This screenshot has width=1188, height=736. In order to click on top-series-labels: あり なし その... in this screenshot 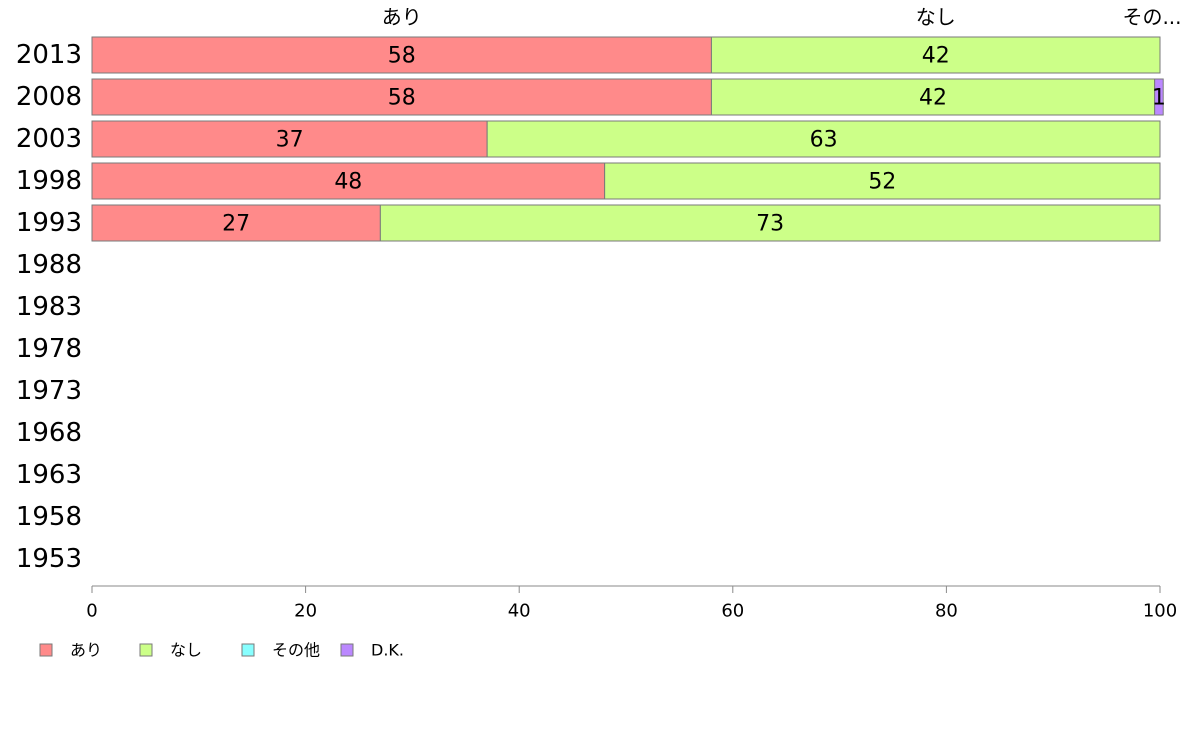, I will do `click(782, 17)`.